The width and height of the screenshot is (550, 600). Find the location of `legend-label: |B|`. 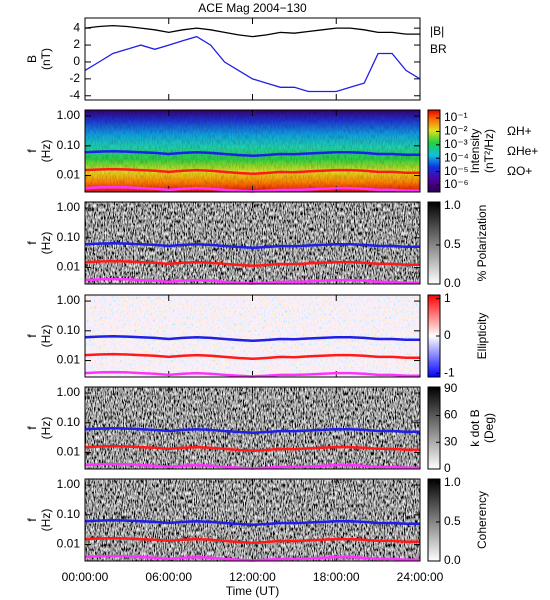

legend-label: |B| is located at coordinates (437, 31).